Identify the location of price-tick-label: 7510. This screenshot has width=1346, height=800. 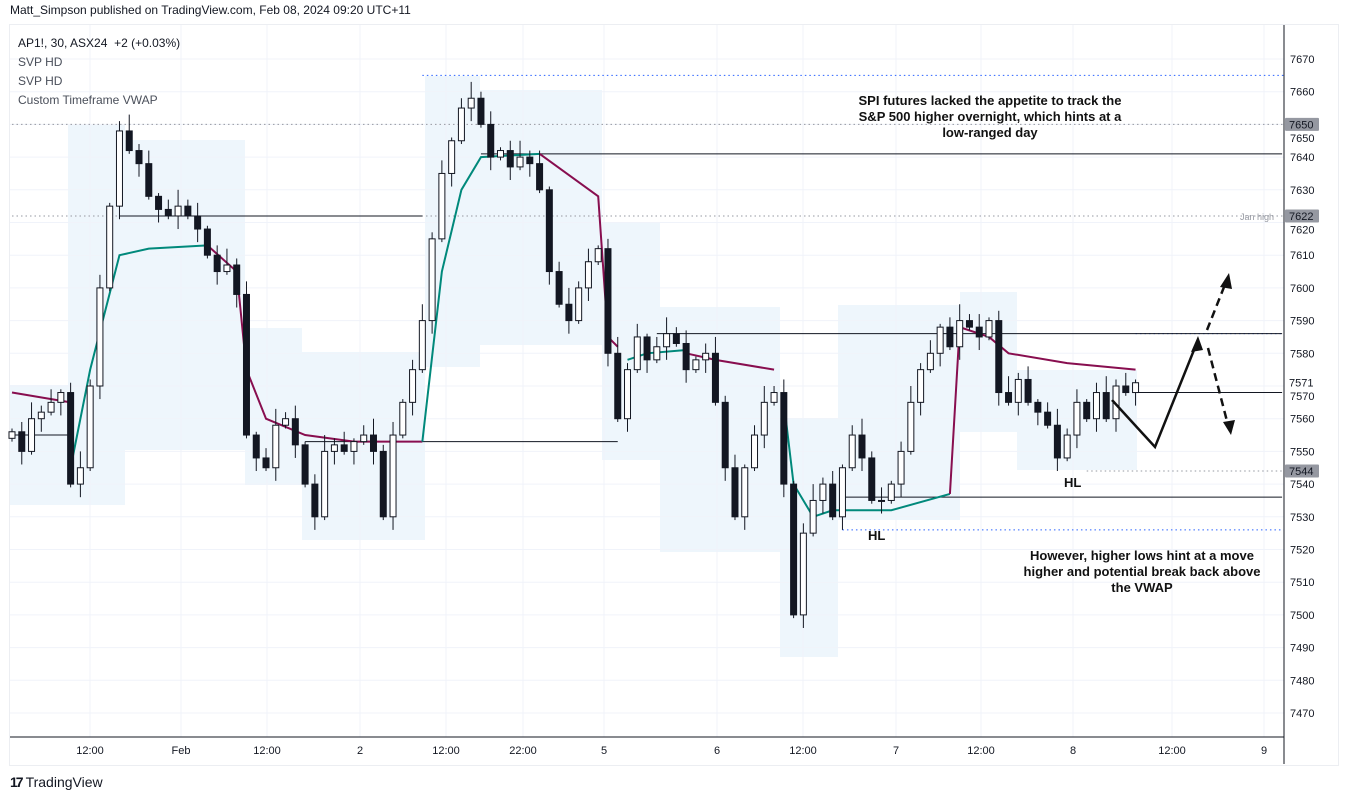
(1302, 583).